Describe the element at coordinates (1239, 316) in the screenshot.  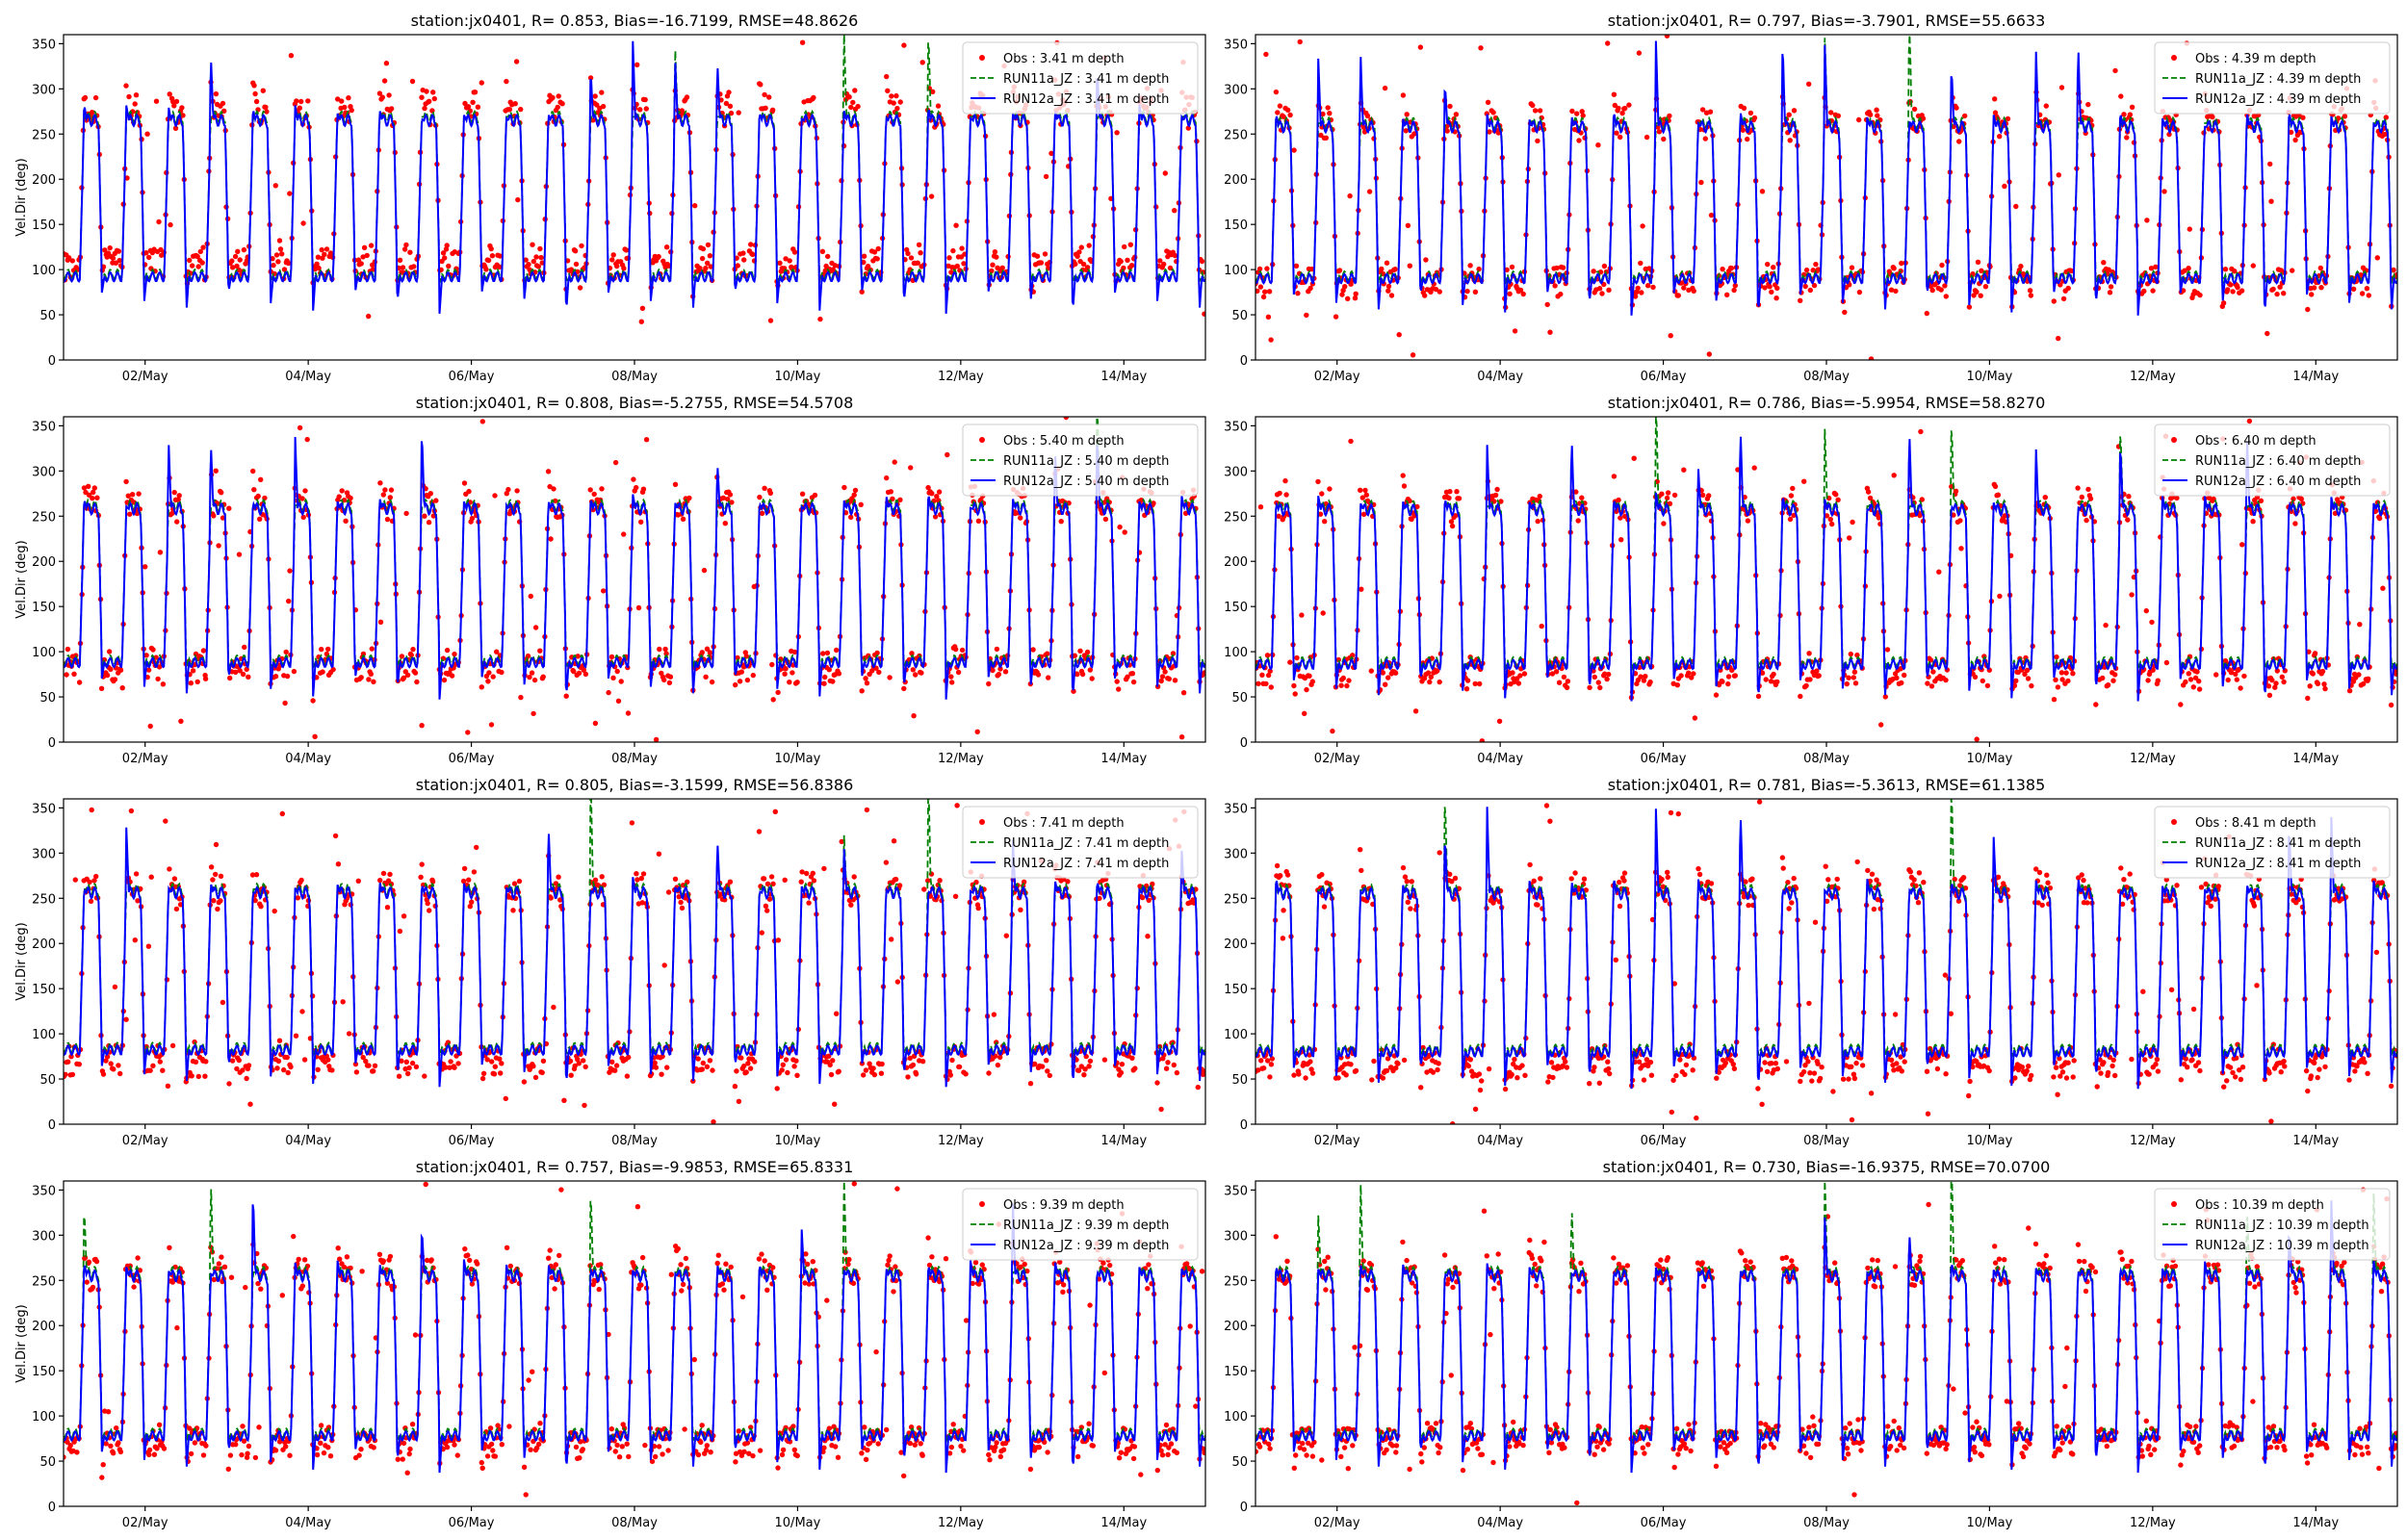
I see `y-tick-label: 50` at that location.